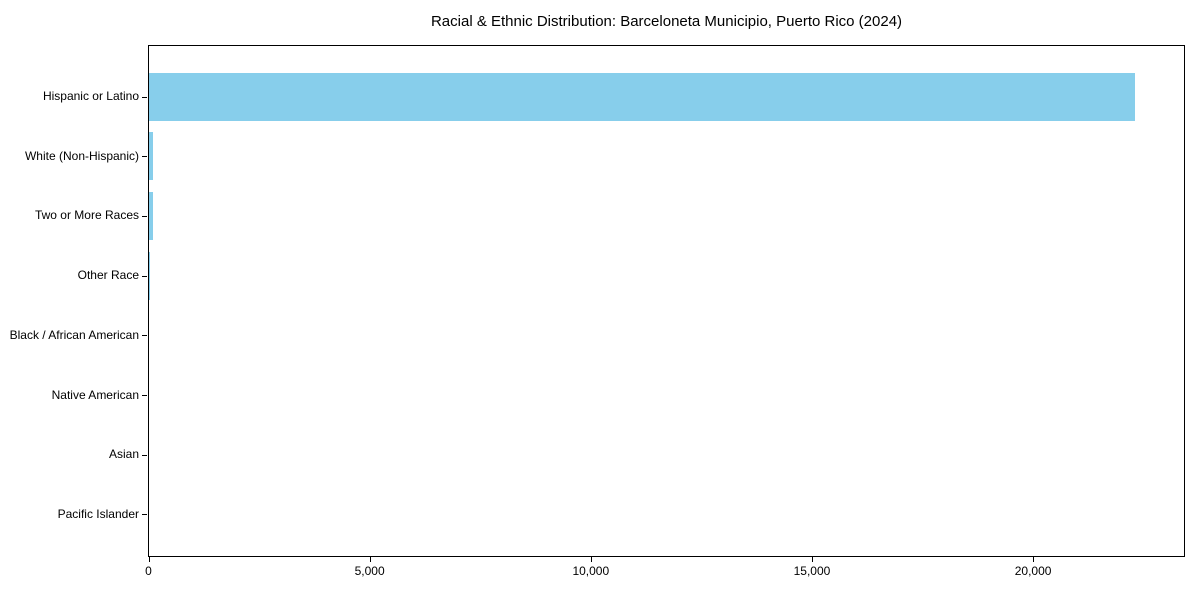 This screenshot has width=1200, height=600. Describe the element at coordinates (74, 334) in the screenshot. I see `y-tick-label: Black / African American` at that location.